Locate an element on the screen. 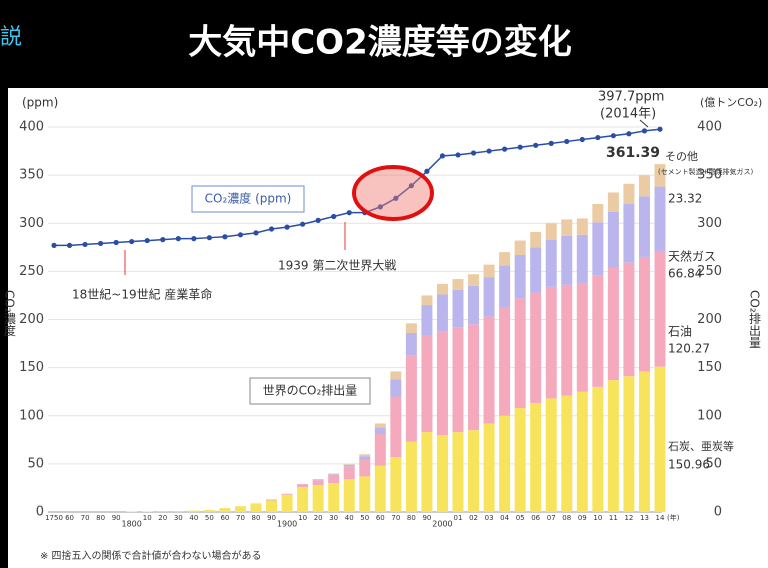 Image resolution: width=768 pixels, height=568 pixels. annotation: 1939 第二次世界大戦 is located at coordinates (337, 266).